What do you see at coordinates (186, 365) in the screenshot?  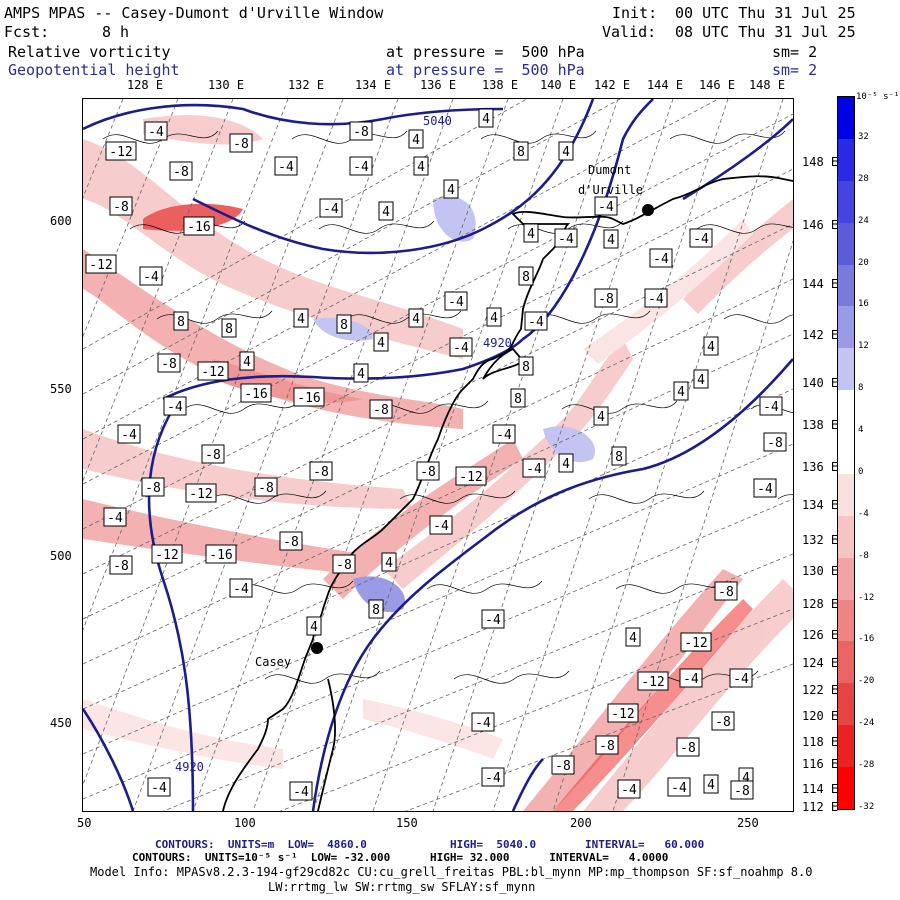 I see `grid-line` at bounding box center [186, 365].